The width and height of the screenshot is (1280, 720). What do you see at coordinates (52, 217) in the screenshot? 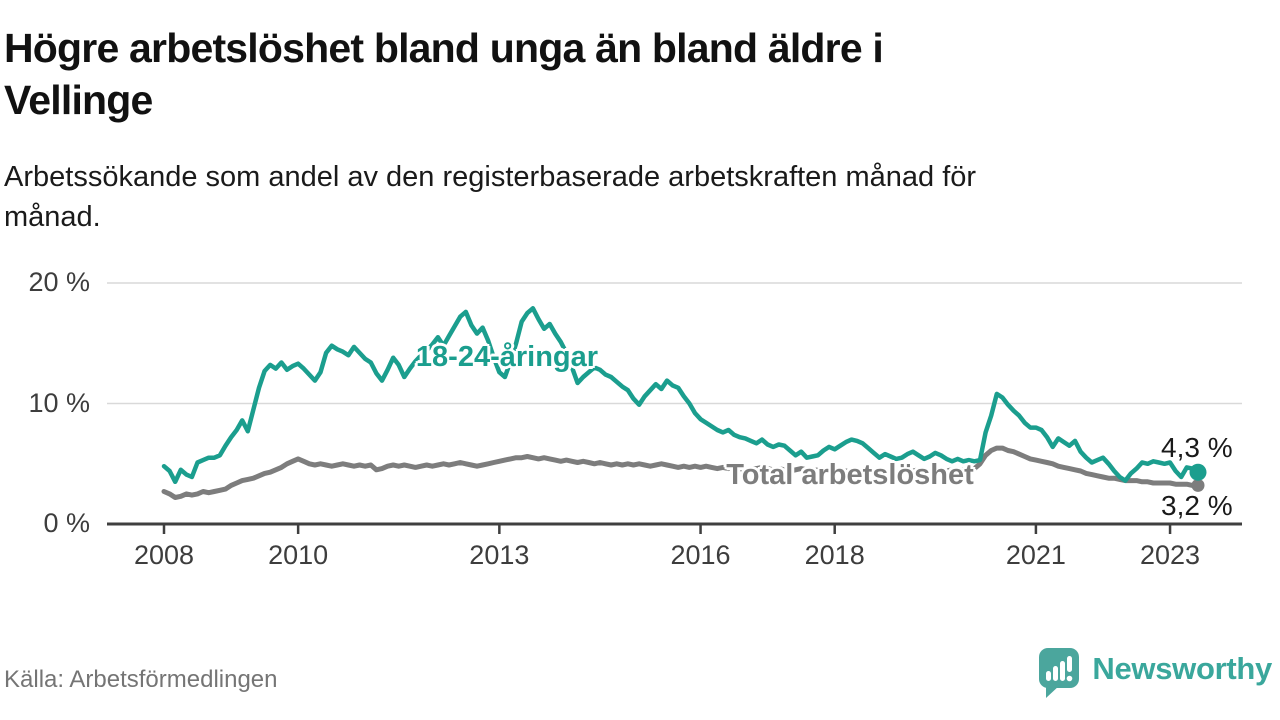
I see `chart-subtitle-line2: månad.` at bounding box center [52, 217].